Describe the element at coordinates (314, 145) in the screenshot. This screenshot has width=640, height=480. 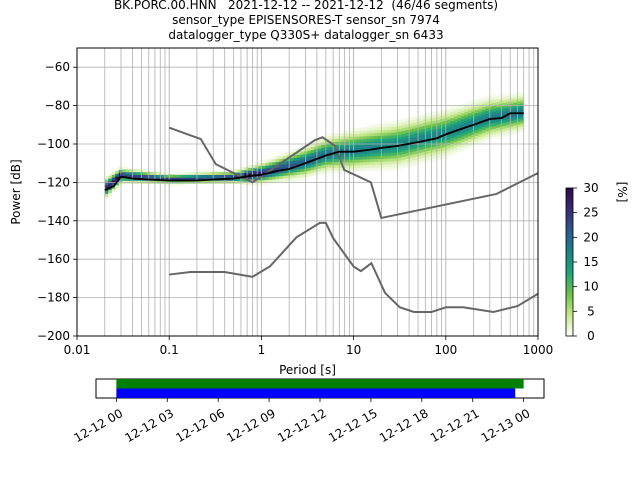
I see `ppsd-density-layer` at that location.